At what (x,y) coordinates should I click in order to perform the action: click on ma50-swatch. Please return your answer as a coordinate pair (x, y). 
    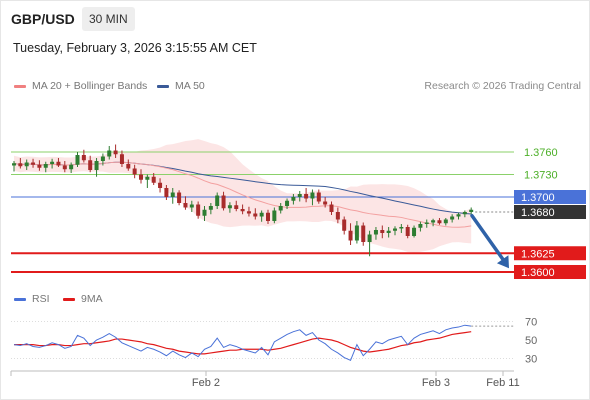
    Looking at the image, I should click on (163, 86).